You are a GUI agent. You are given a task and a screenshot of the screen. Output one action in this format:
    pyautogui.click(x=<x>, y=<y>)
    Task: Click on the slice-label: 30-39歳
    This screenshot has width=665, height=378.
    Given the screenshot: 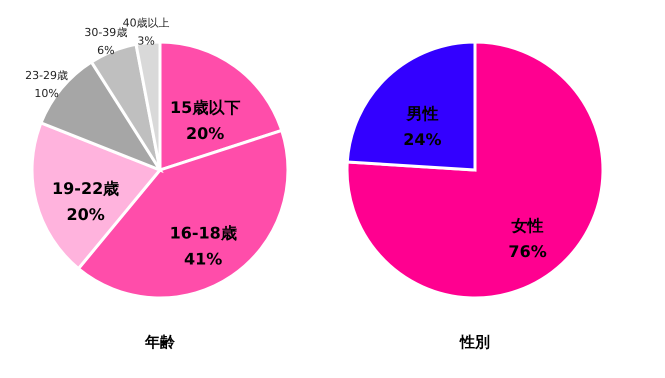 What is the action you would take?
    pyautogui.click(x=106, y=33)
    